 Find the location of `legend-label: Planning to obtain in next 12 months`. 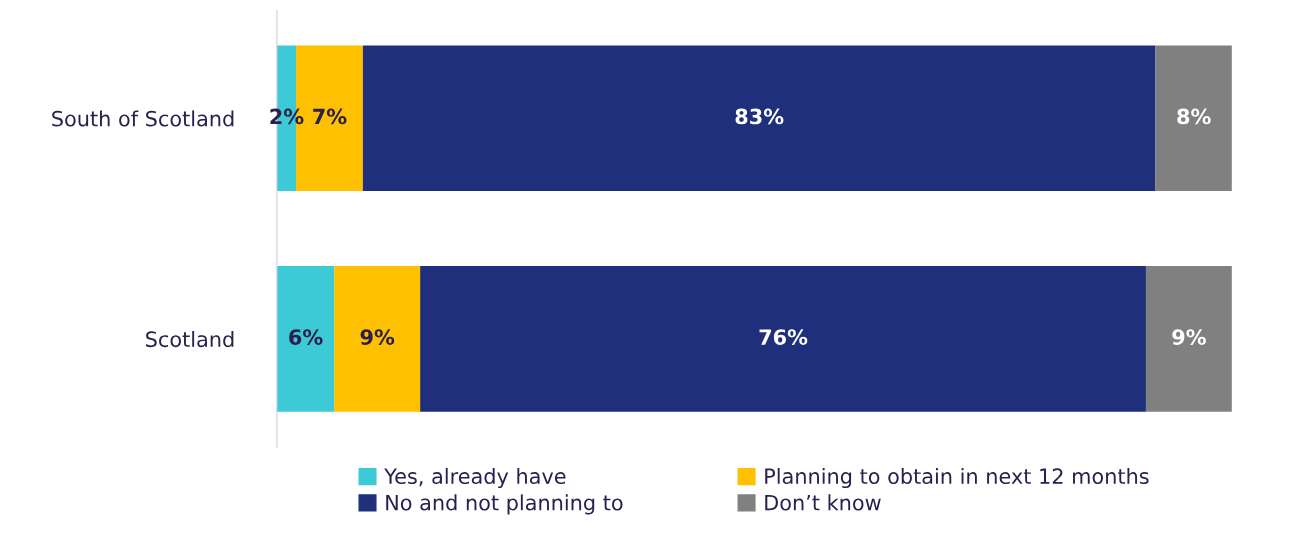

legend-label: Planning to obtain in next 12 months is located at coordinates (957, 478).